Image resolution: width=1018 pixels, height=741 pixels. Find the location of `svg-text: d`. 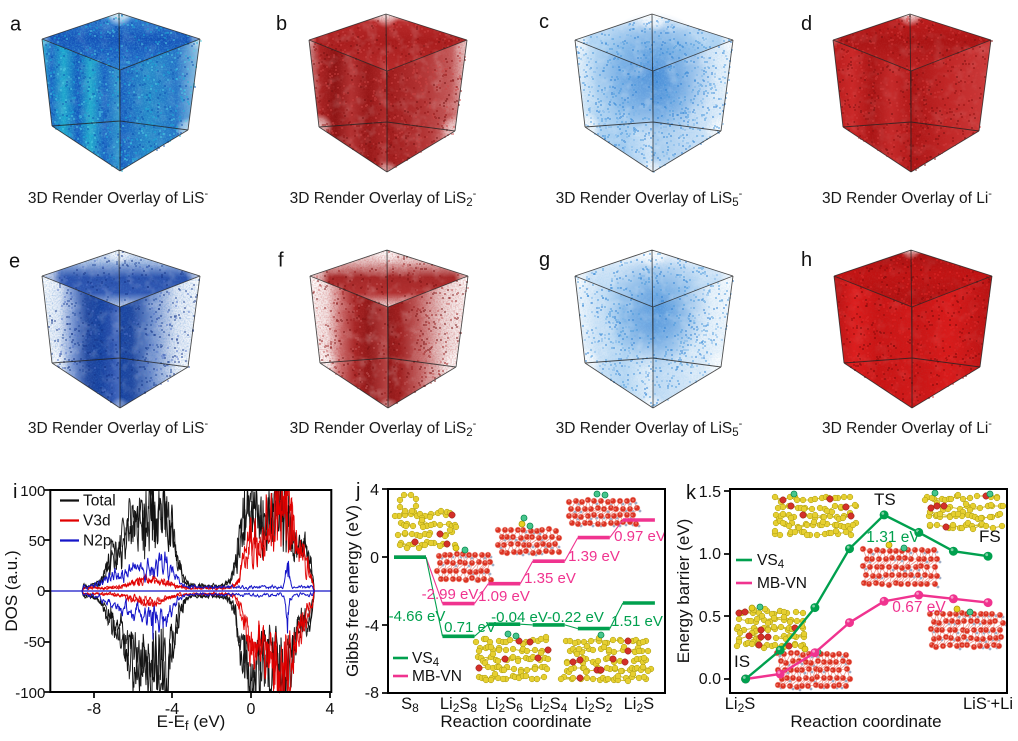

svg-text: d is located at coordinates (806, 24).